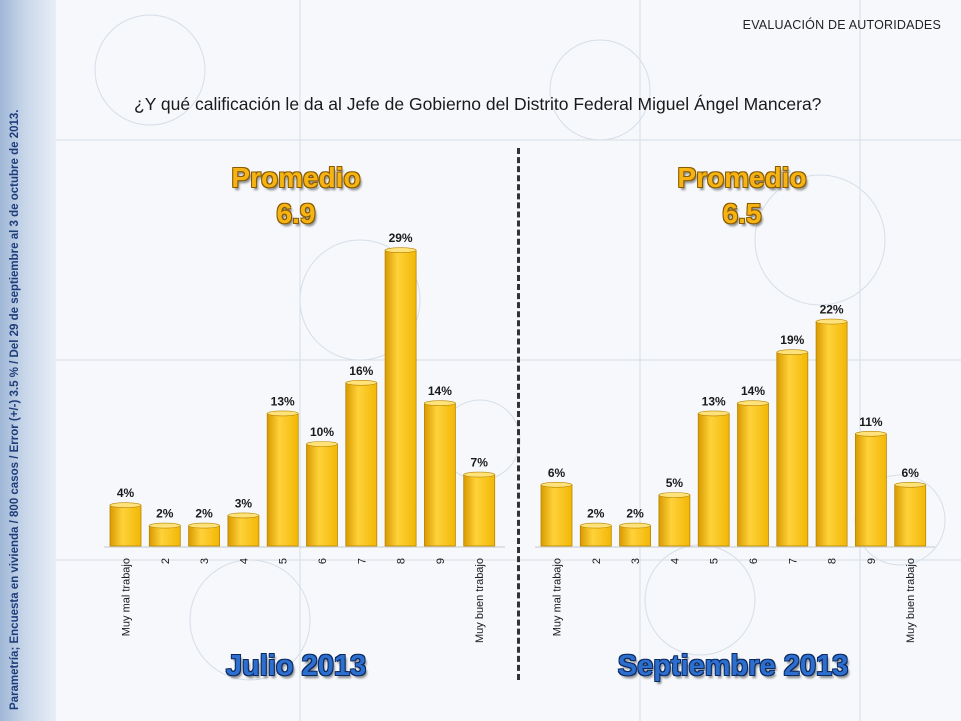  I want to click on data-label-julio-1: 4%, so click(126, 493).